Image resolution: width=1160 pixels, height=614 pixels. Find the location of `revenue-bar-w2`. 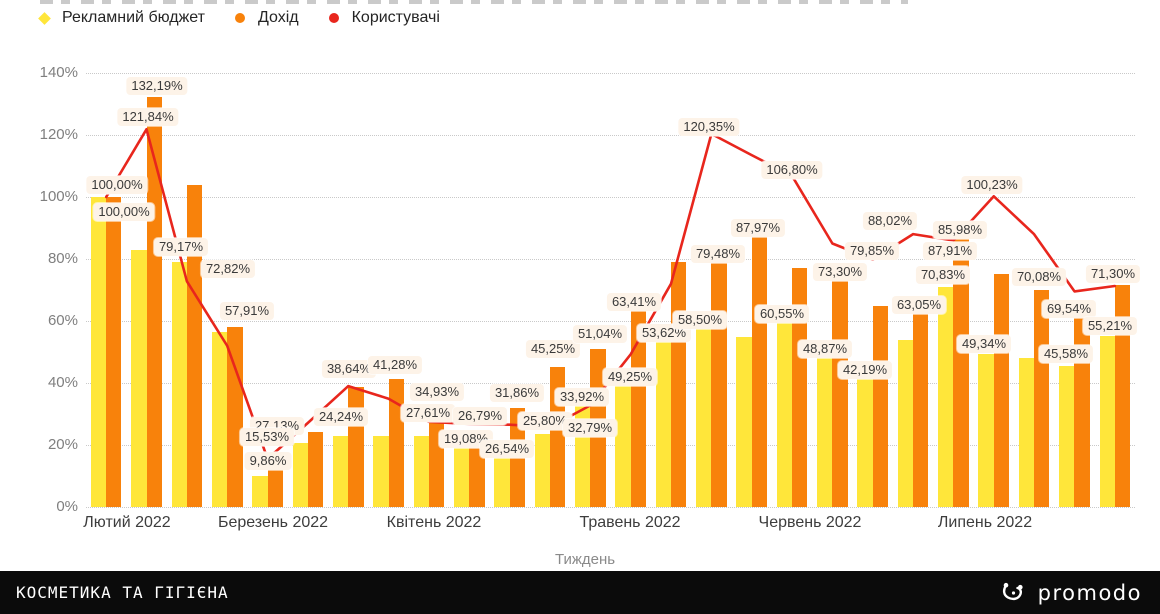

revenue-bar-w2 is located at coordinates (154, 302).